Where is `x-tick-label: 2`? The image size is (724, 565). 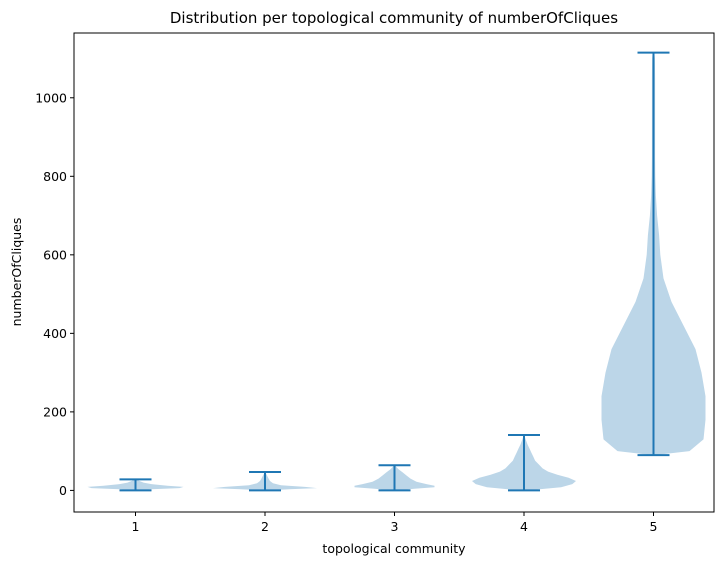
x-tick-label: 2 is located at coordinates (265, 526).